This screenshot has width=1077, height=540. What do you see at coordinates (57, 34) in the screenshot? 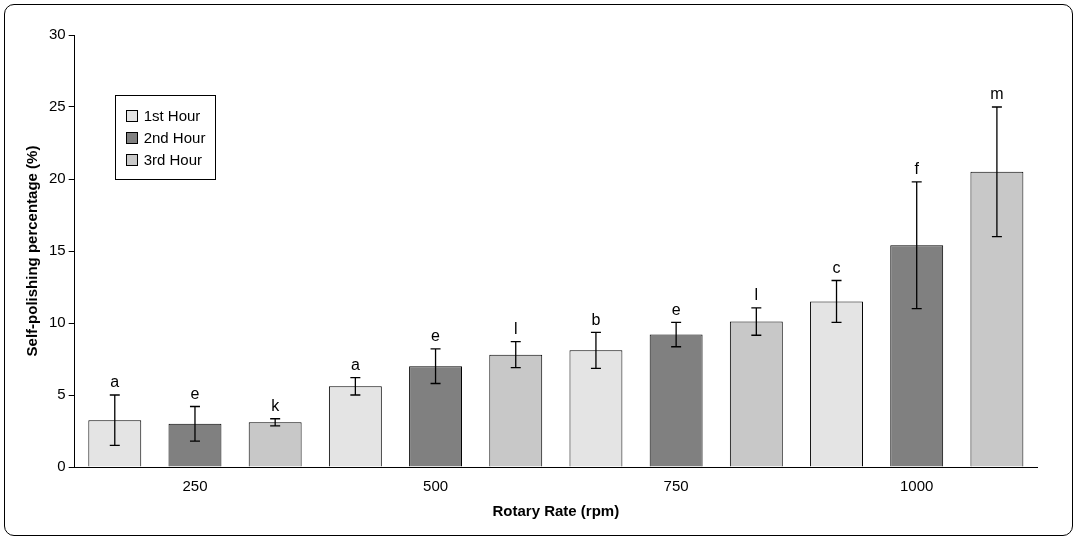
I see `y-tick-label: 30` at bounding box center [57, 34].